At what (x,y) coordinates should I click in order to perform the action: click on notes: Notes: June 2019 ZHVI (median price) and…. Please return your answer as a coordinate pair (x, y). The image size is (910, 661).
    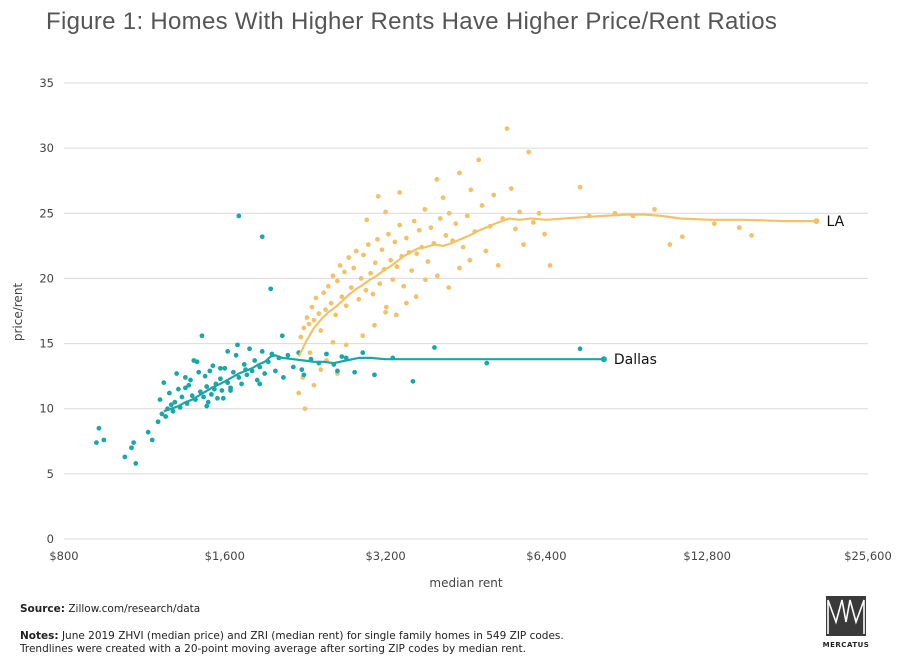
    Looking at the image, I should click on (292, 643).